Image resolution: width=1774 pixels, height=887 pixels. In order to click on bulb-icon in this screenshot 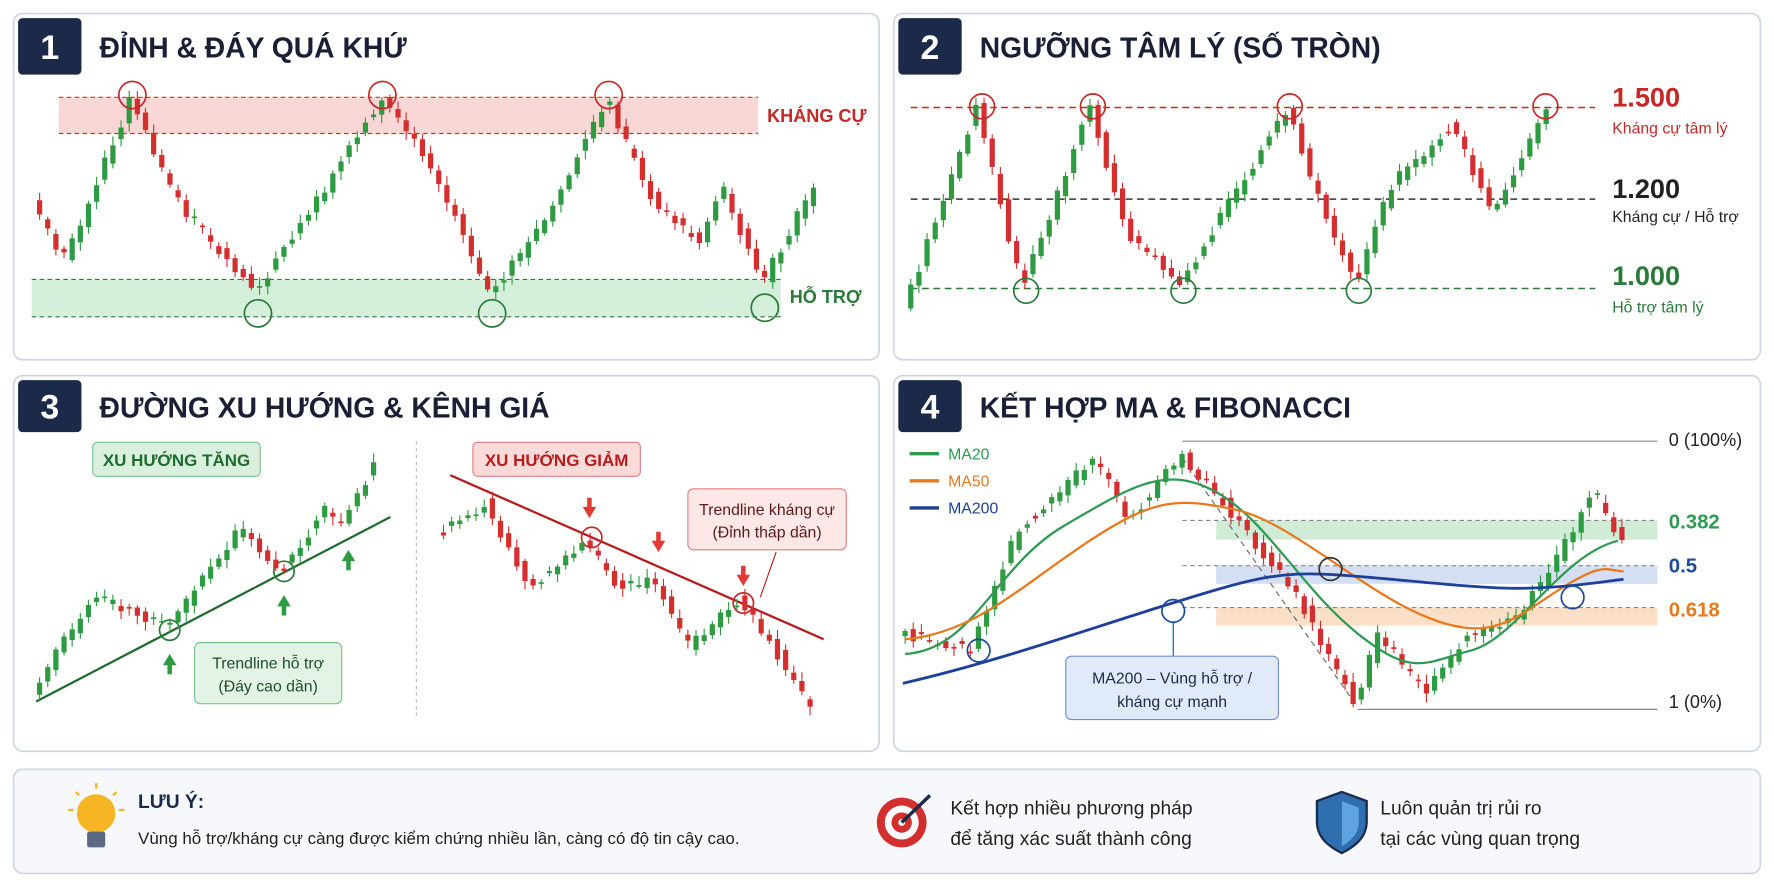, I will do `click(96, 815)`.